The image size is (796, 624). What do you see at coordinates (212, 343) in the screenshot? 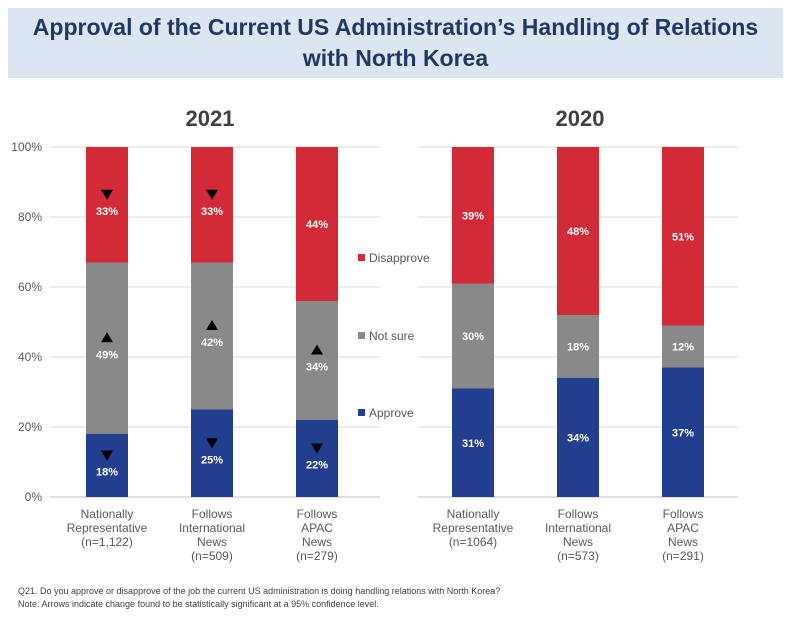
I see `data-label: 42%` at bounding box center [212, 343].